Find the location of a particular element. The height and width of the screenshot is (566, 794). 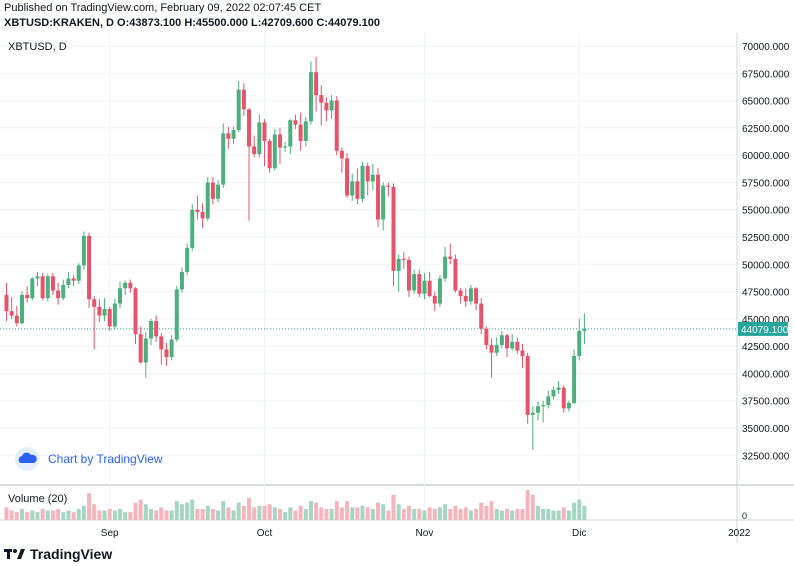

y-tick-label: 70000.000 is located at coordinates (766, 47).